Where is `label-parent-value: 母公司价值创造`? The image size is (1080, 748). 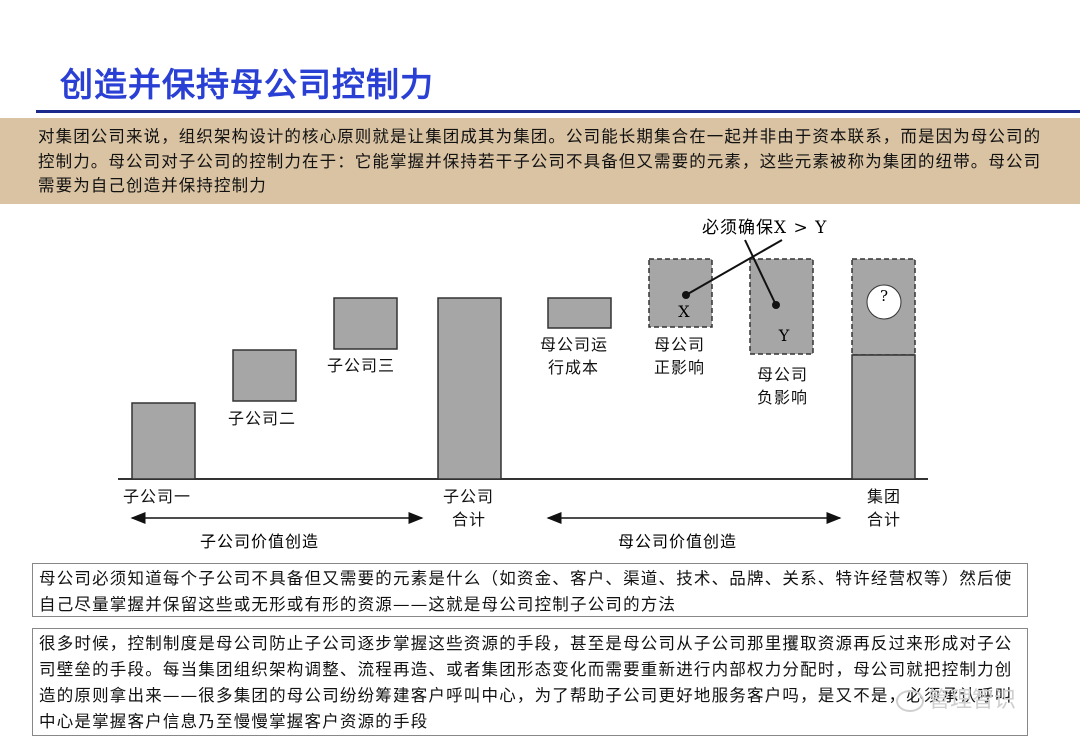 label-parent-value: 母公司价值创造 is located at coordinates (677, 541).